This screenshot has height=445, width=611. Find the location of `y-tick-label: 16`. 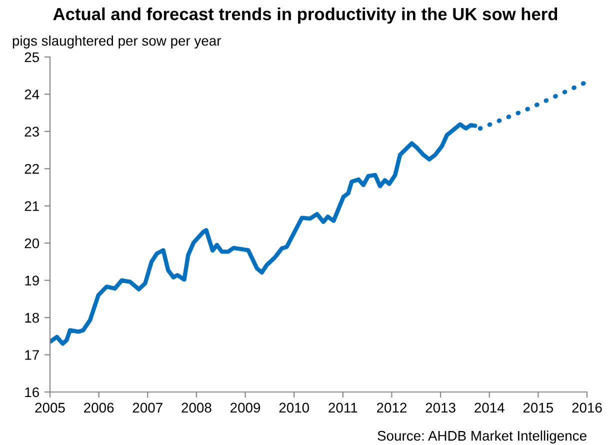

y-tick-label: 16 is located at coordinates (32, 392).